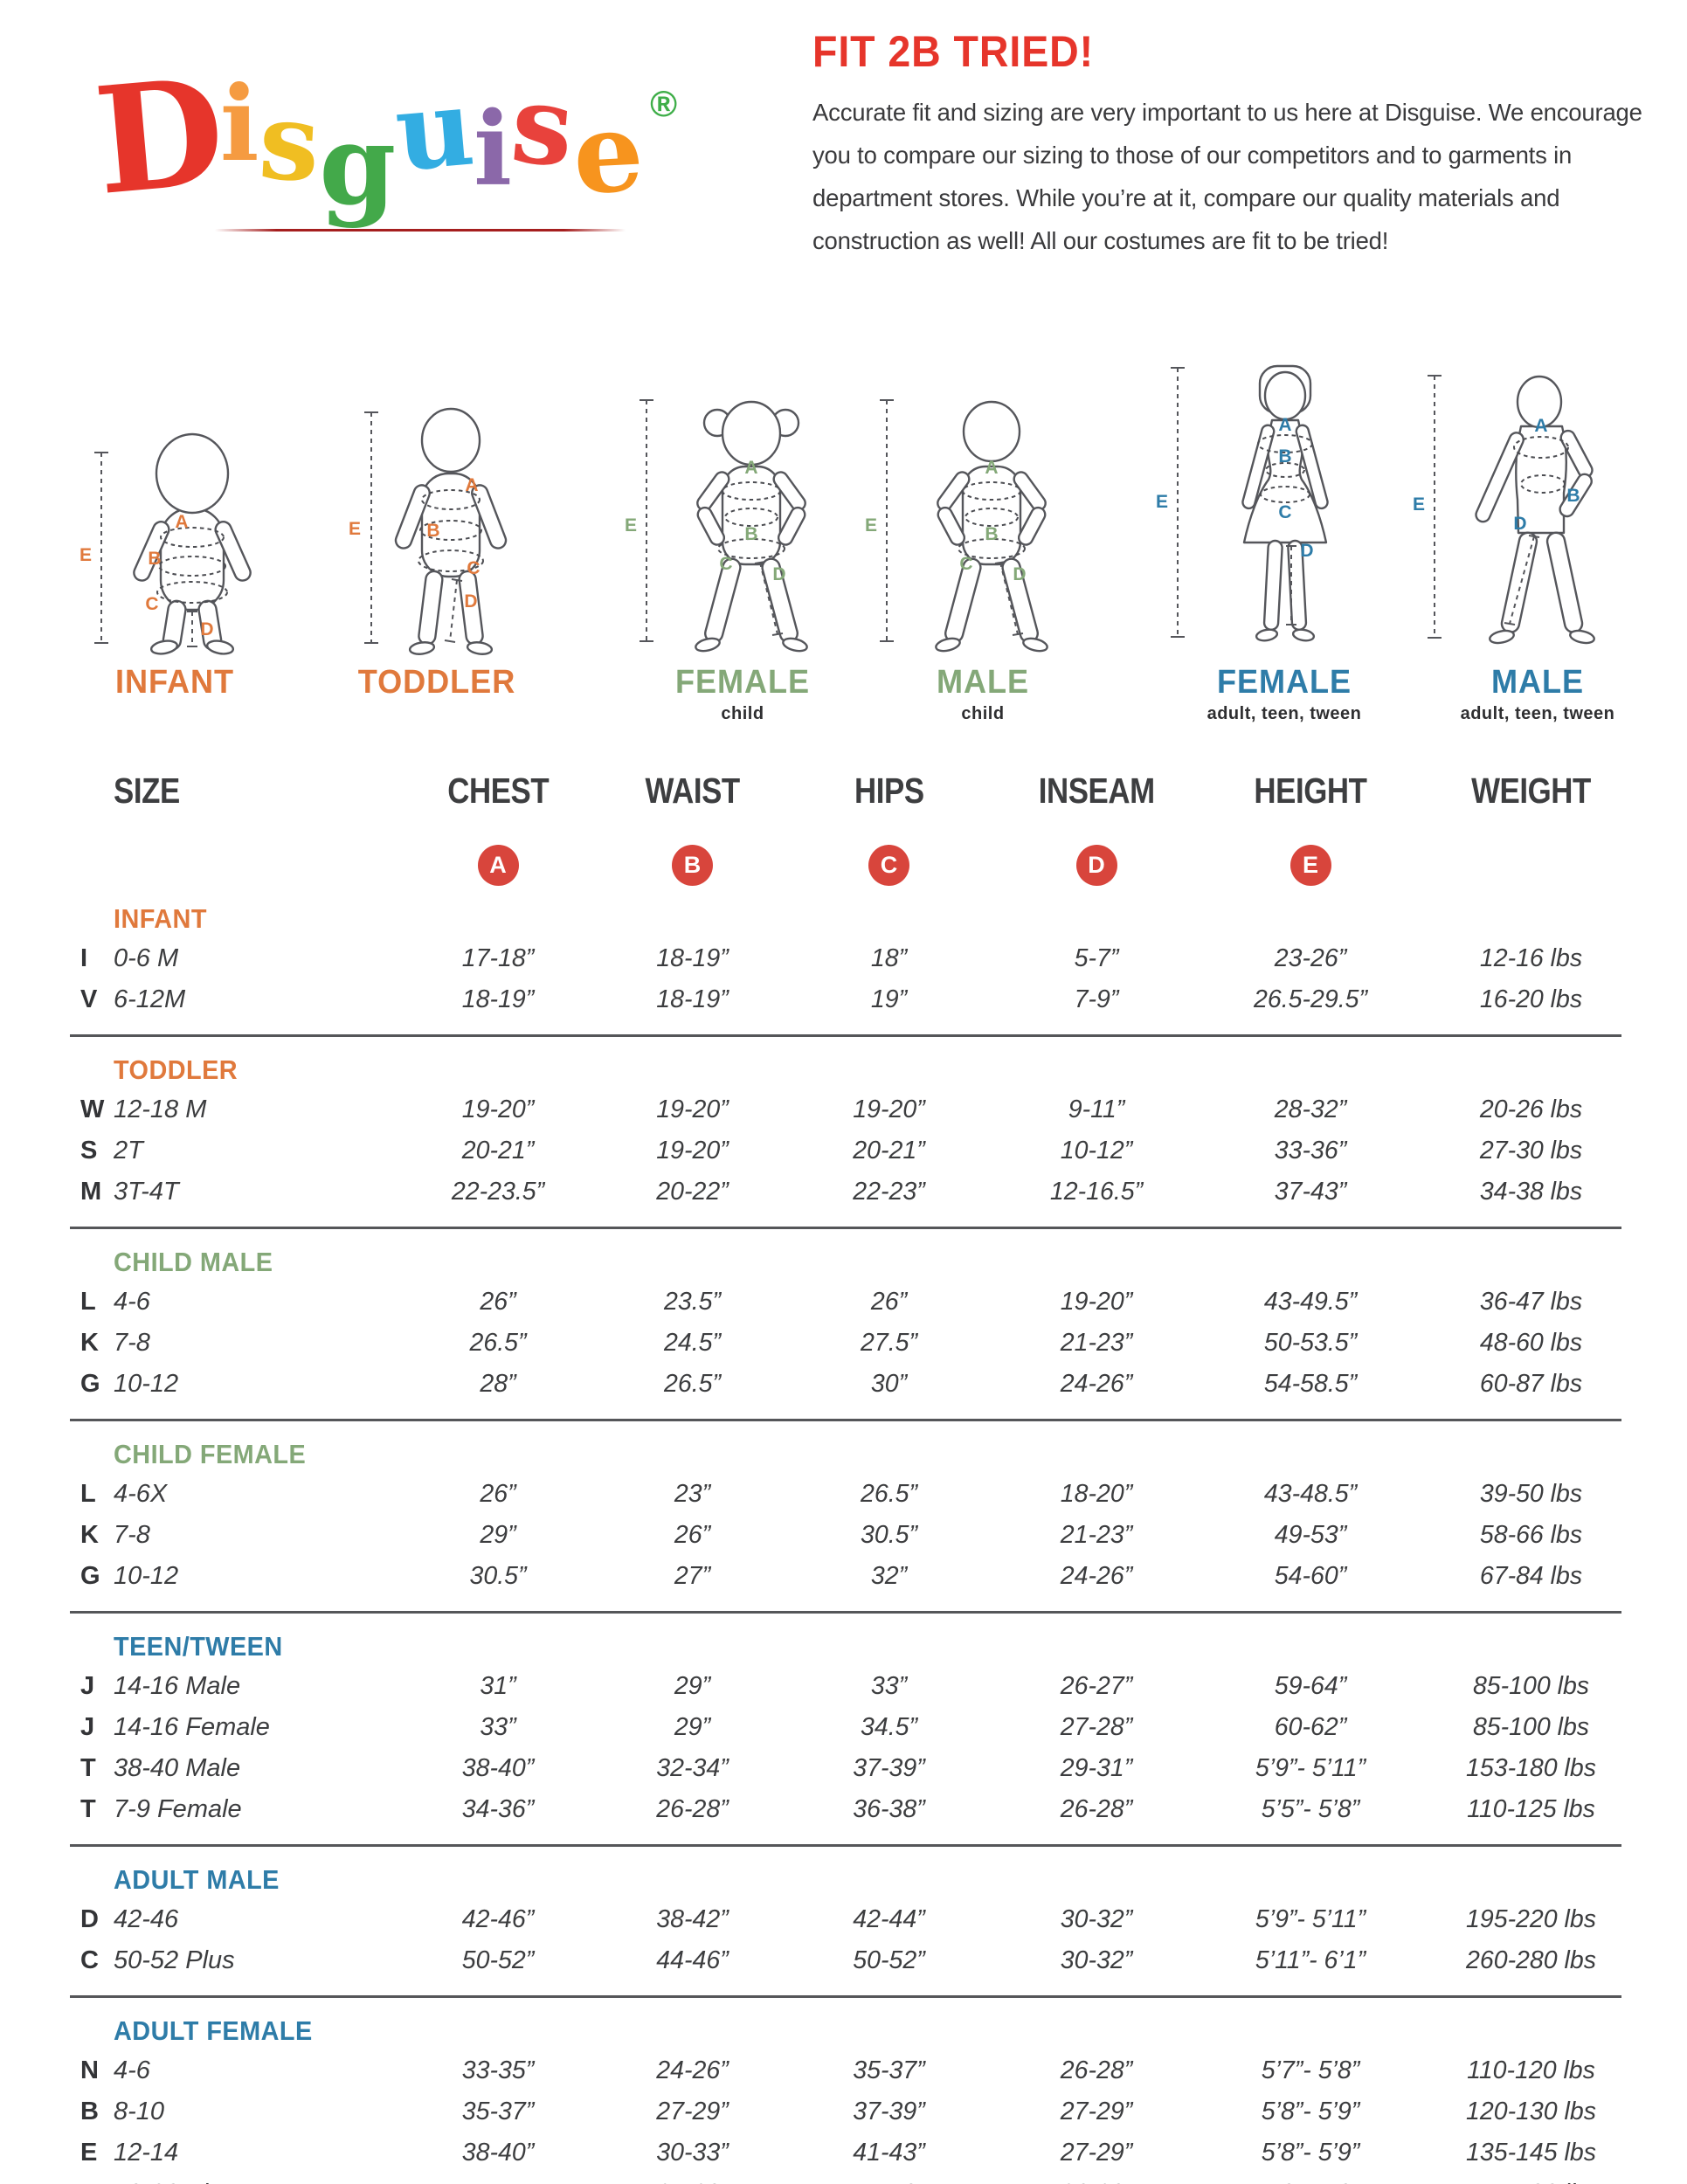 The width and height of the screenshot is (1687, 2184). I want to click on row-value-height: 37-43”, so click(1310, 1192).